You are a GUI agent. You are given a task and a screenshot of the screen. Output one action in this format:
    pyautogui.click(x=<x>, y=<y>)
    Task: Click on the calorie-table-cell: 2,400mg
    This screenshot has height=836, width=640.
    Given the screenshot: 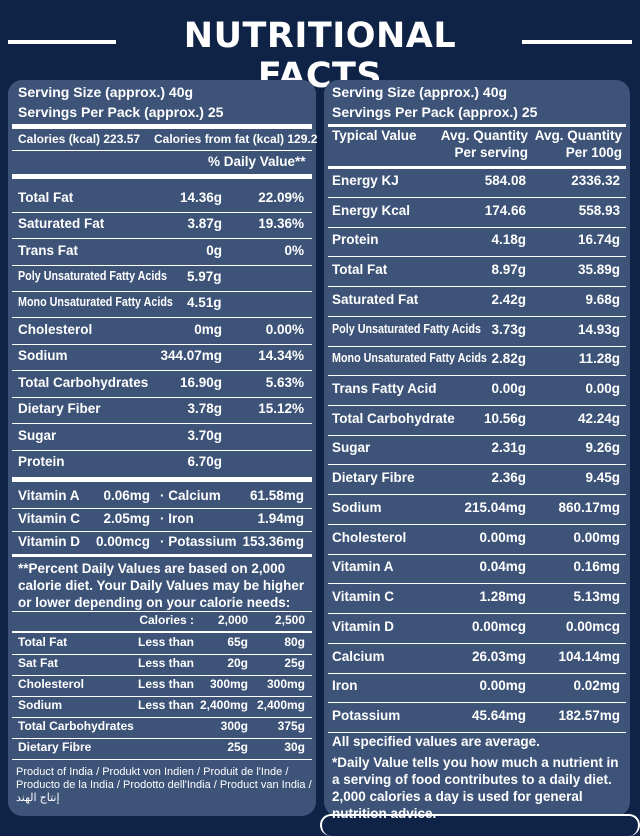 What is the action you would take?
    pyautogui.click(x=223, y=705)
    